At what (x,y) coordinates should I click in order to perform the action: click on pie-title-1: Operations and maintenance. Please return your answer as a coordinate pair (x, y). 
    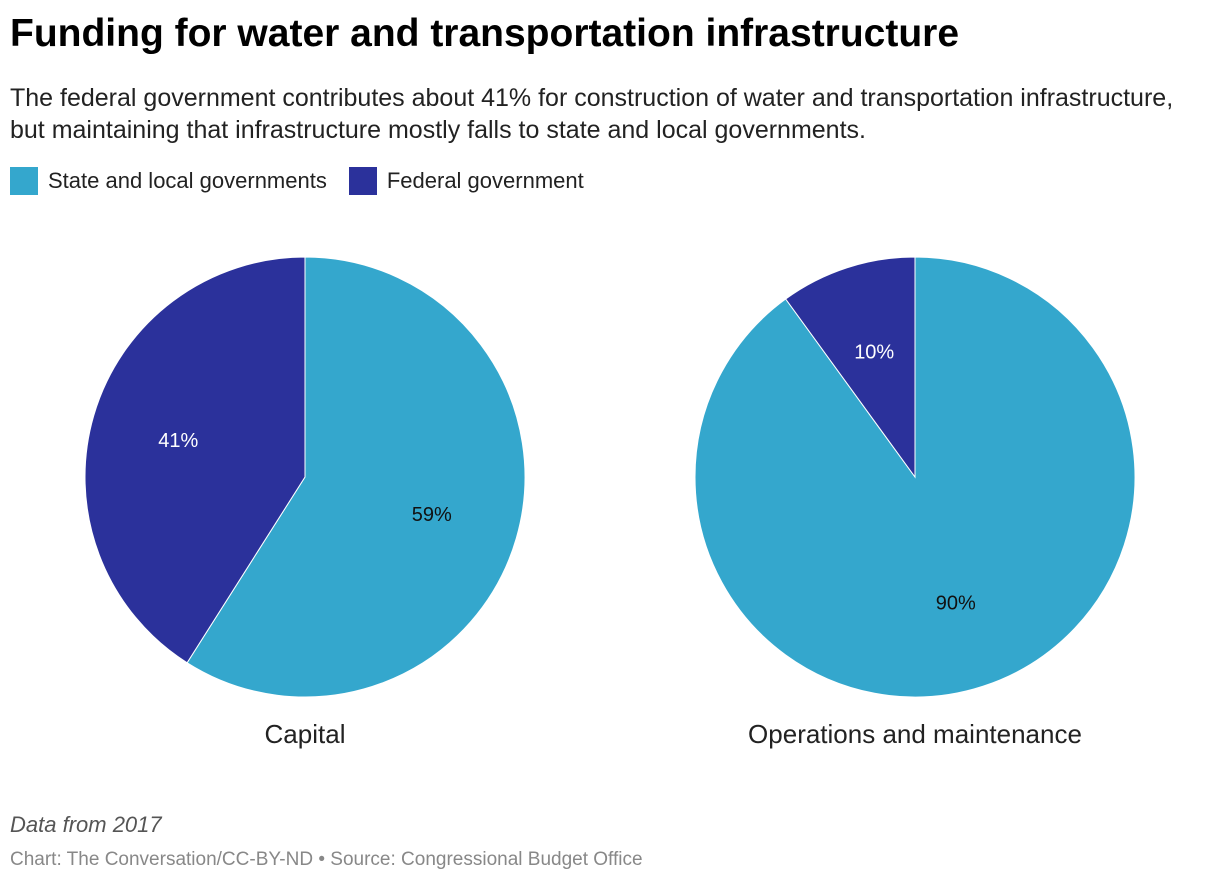
    Looking at the image, I should click on (915, 734).